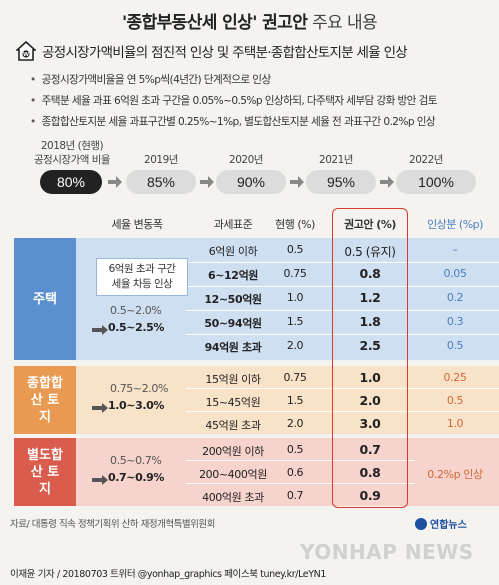 The height and width of the screenshot is (585, 499). I want to click on table-row: 15~45억원 1.5 2.0 0.5, so click(256, 401).